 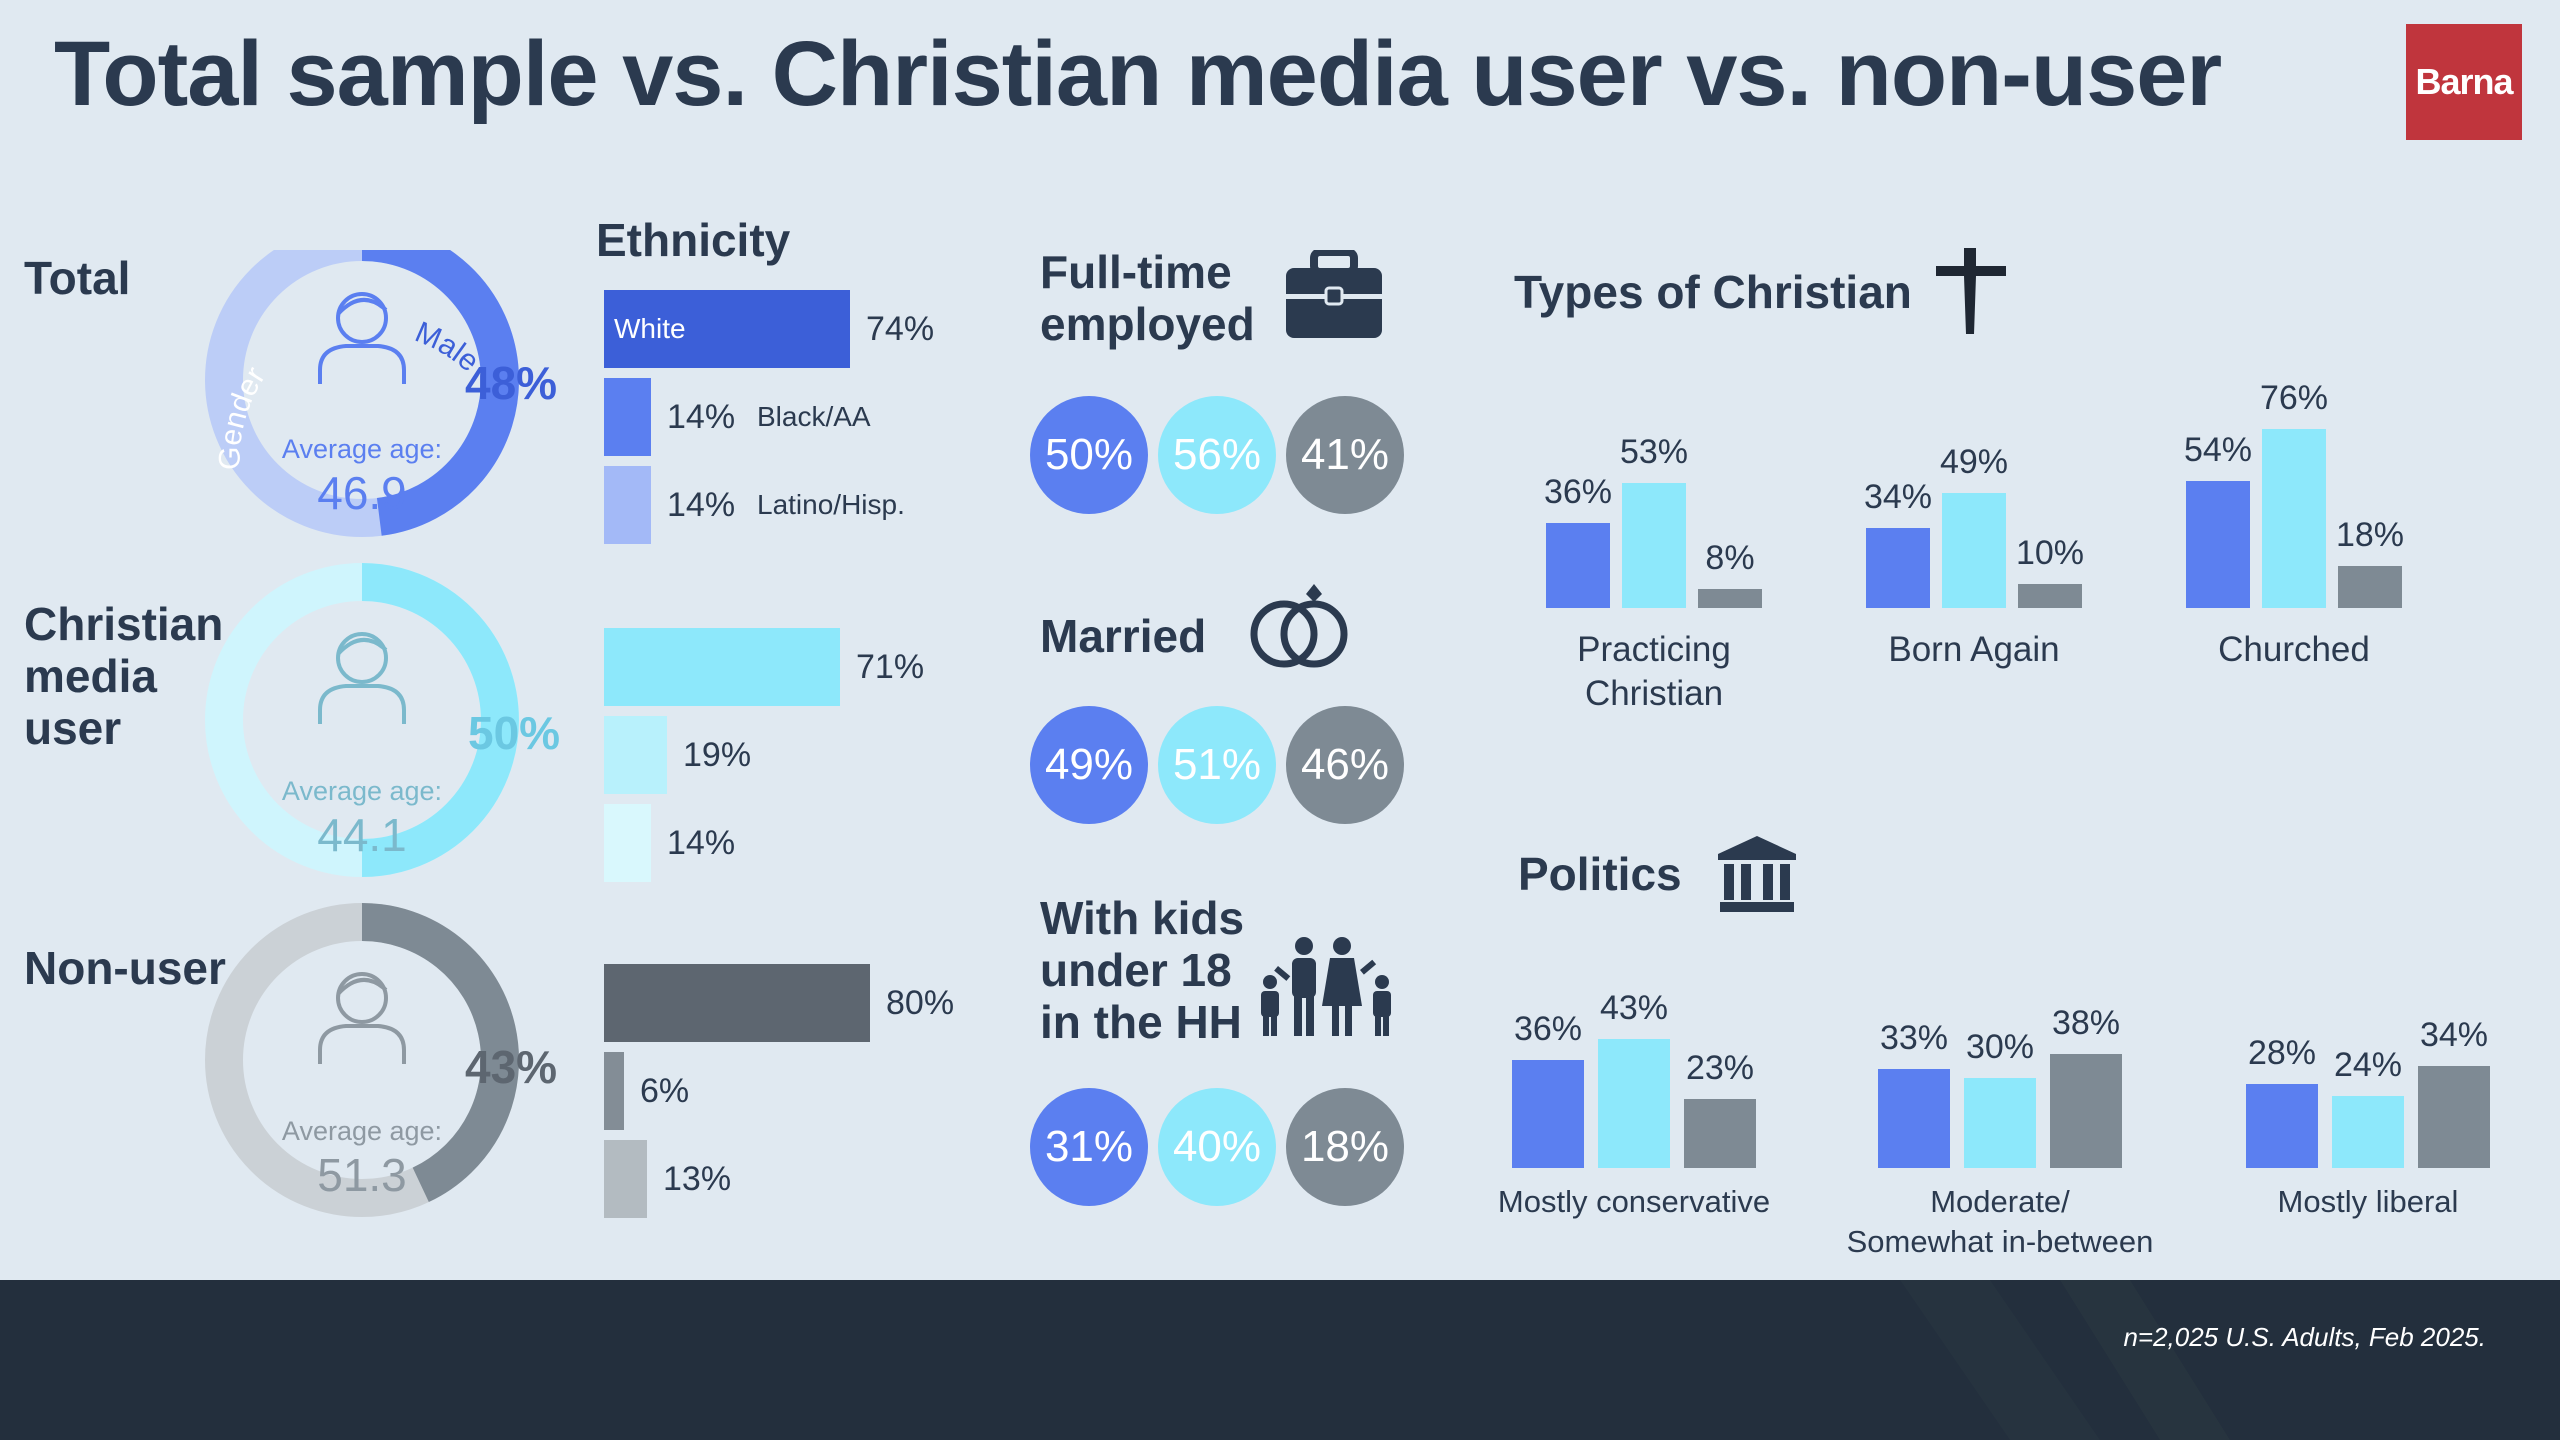 What do you see at coordinates (1654, 672) in the screenshot?
I see `chart-category-label: Practicing Christian` at bounding box center [1654, 672].